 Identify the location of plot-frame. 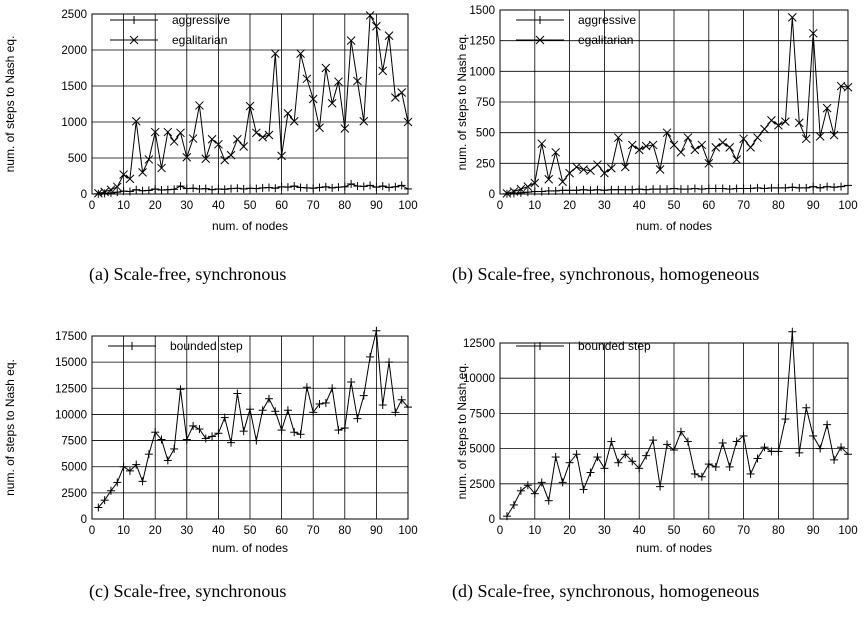
(674, 102).